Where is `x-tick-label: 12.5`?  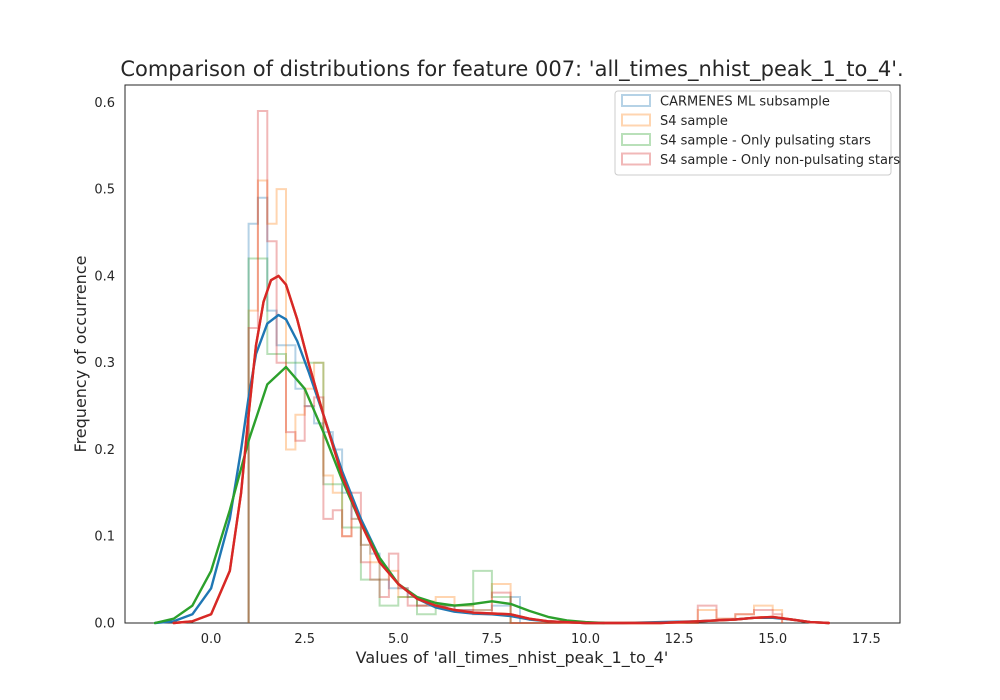
x-tick-label: 12.5 is located at coordinates (679, 639).